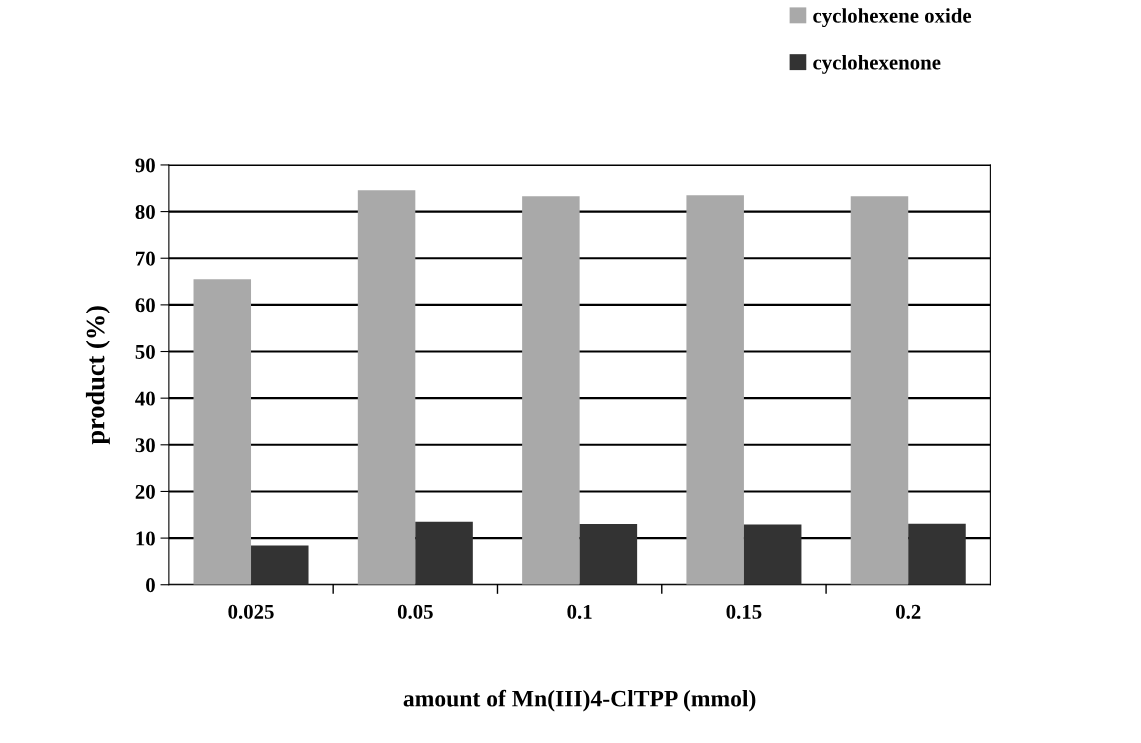  Describe the element at coordinates (145, 351) in the screenshot. I see `y-tick-label: 50` at that location.